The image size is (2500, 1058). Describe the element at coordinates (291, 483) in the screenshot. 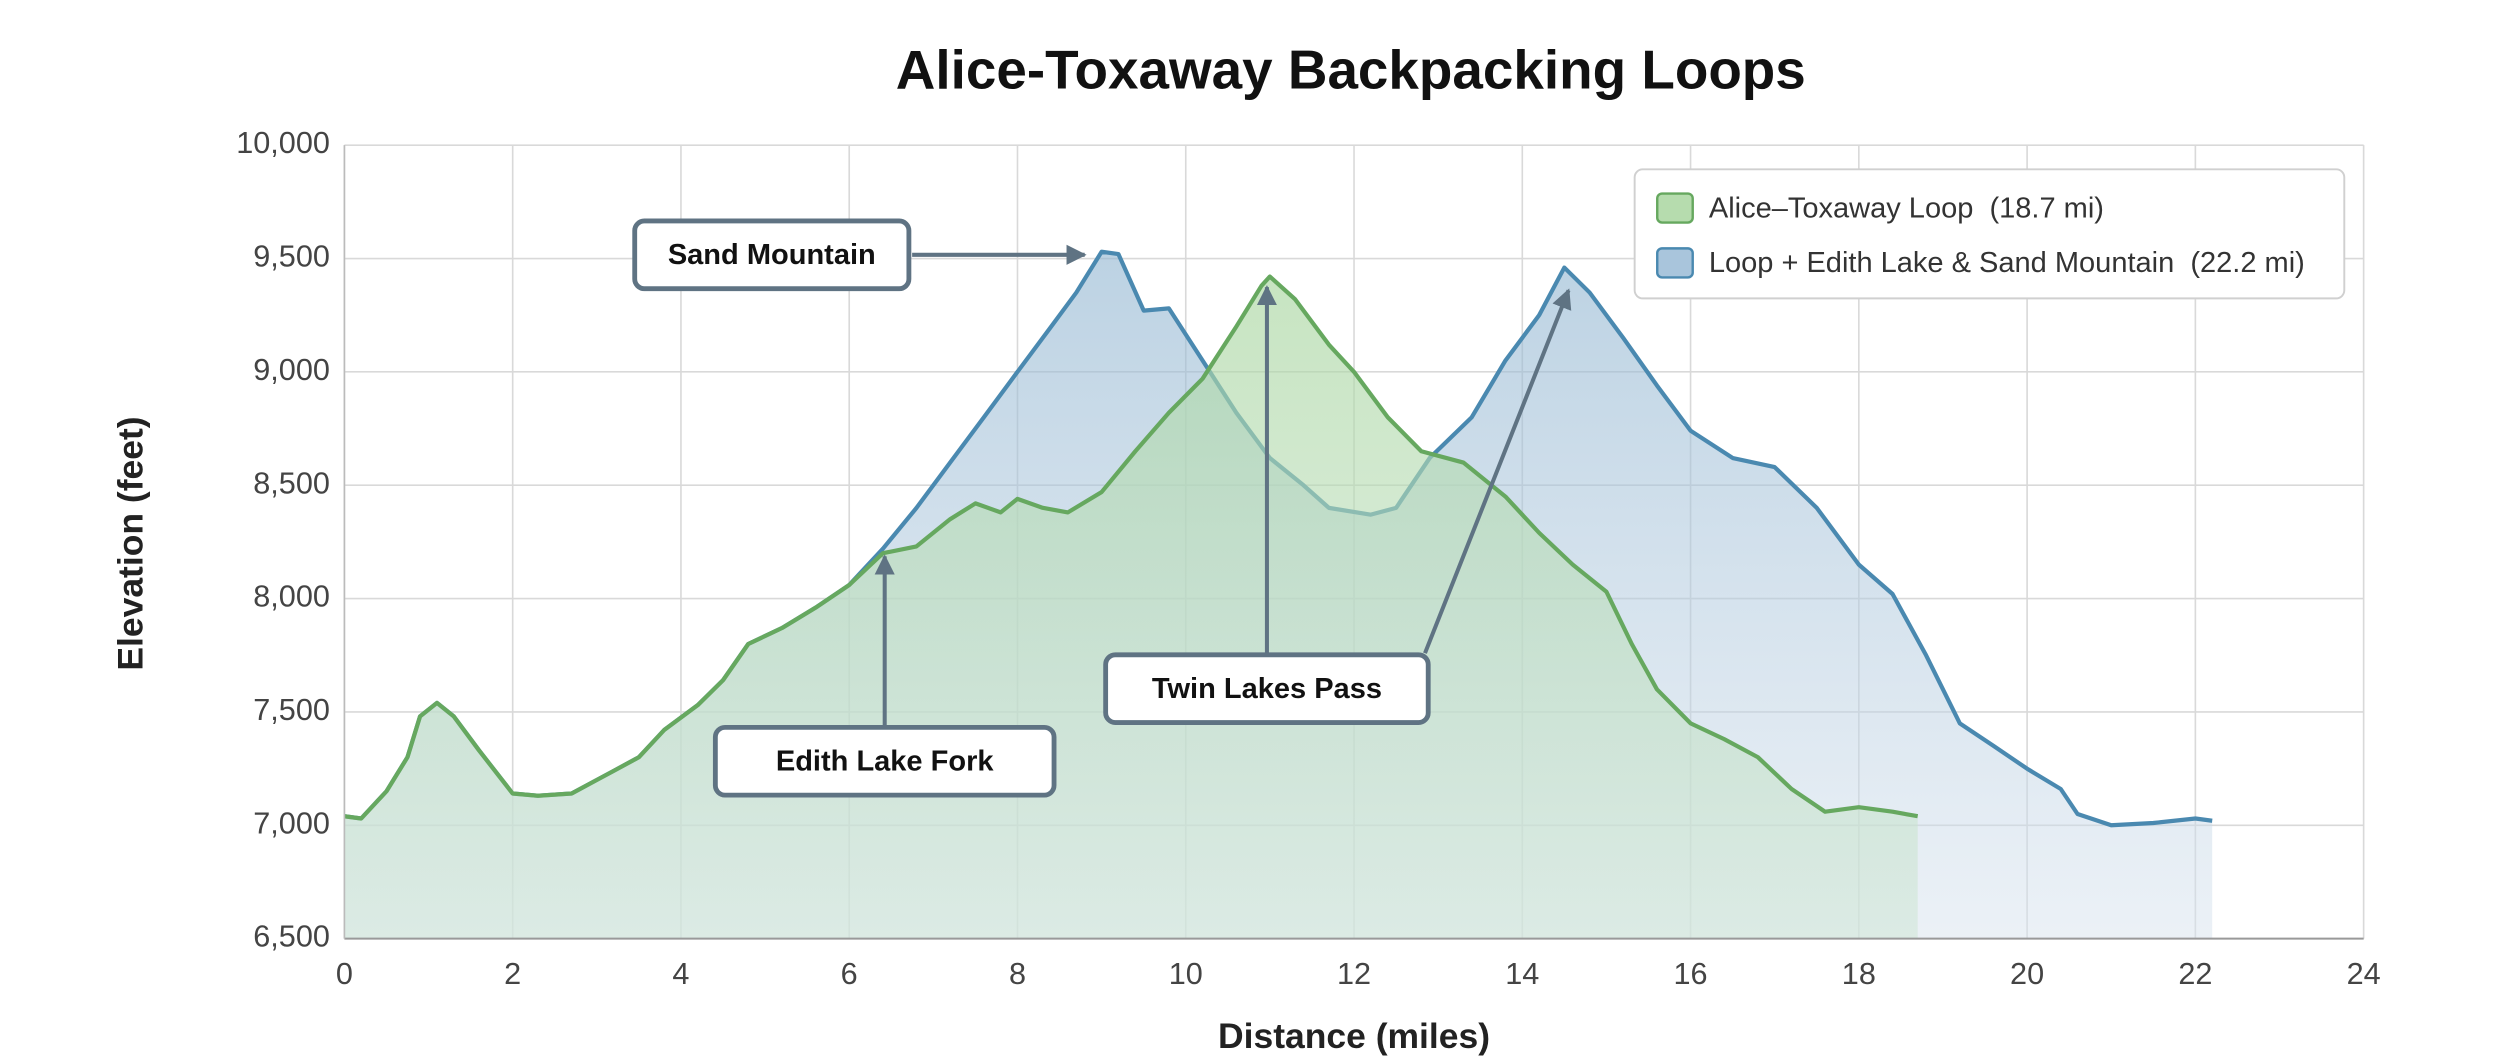

I see `y-tick-label: 8,500` at that location.